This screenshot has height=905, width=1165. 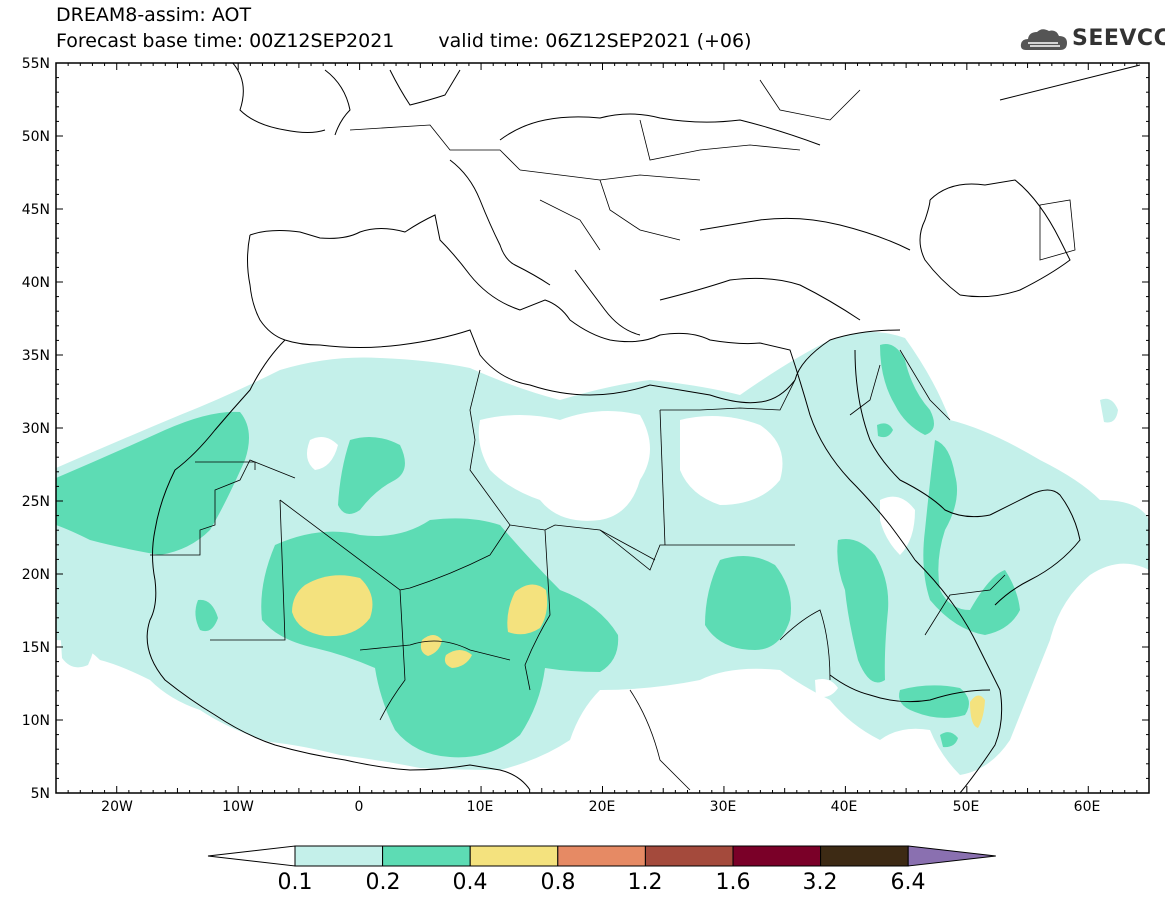 What do you see at coordinates (225, 41) in the screenshot?
I see `base-time-label: Forecast base time: 00Z12SEP2021` at bounding box center [225, 41].